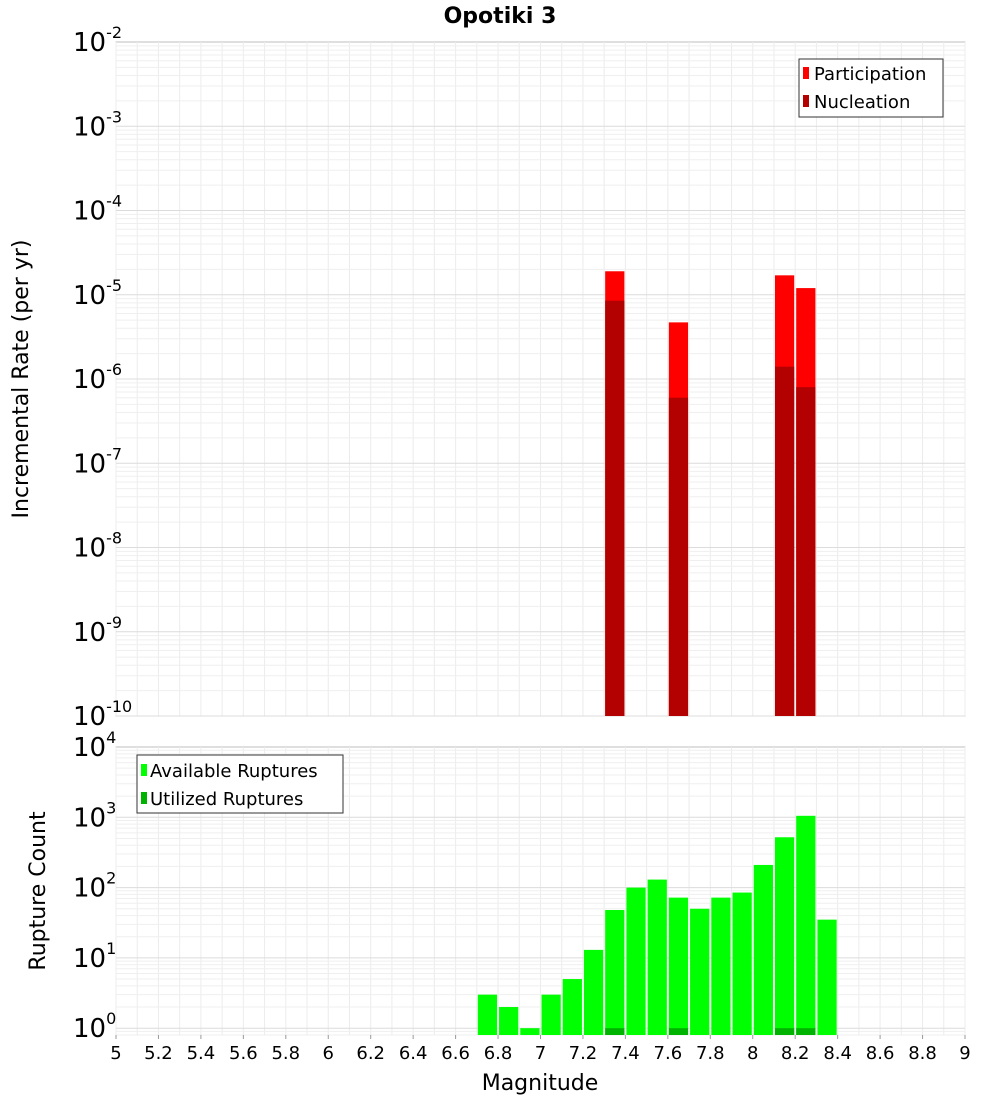 The image size is (1000, 1104). Describe the element at coordinates (540, 1053) in the screenshot. I see `x-tick-label: 7` at that location.